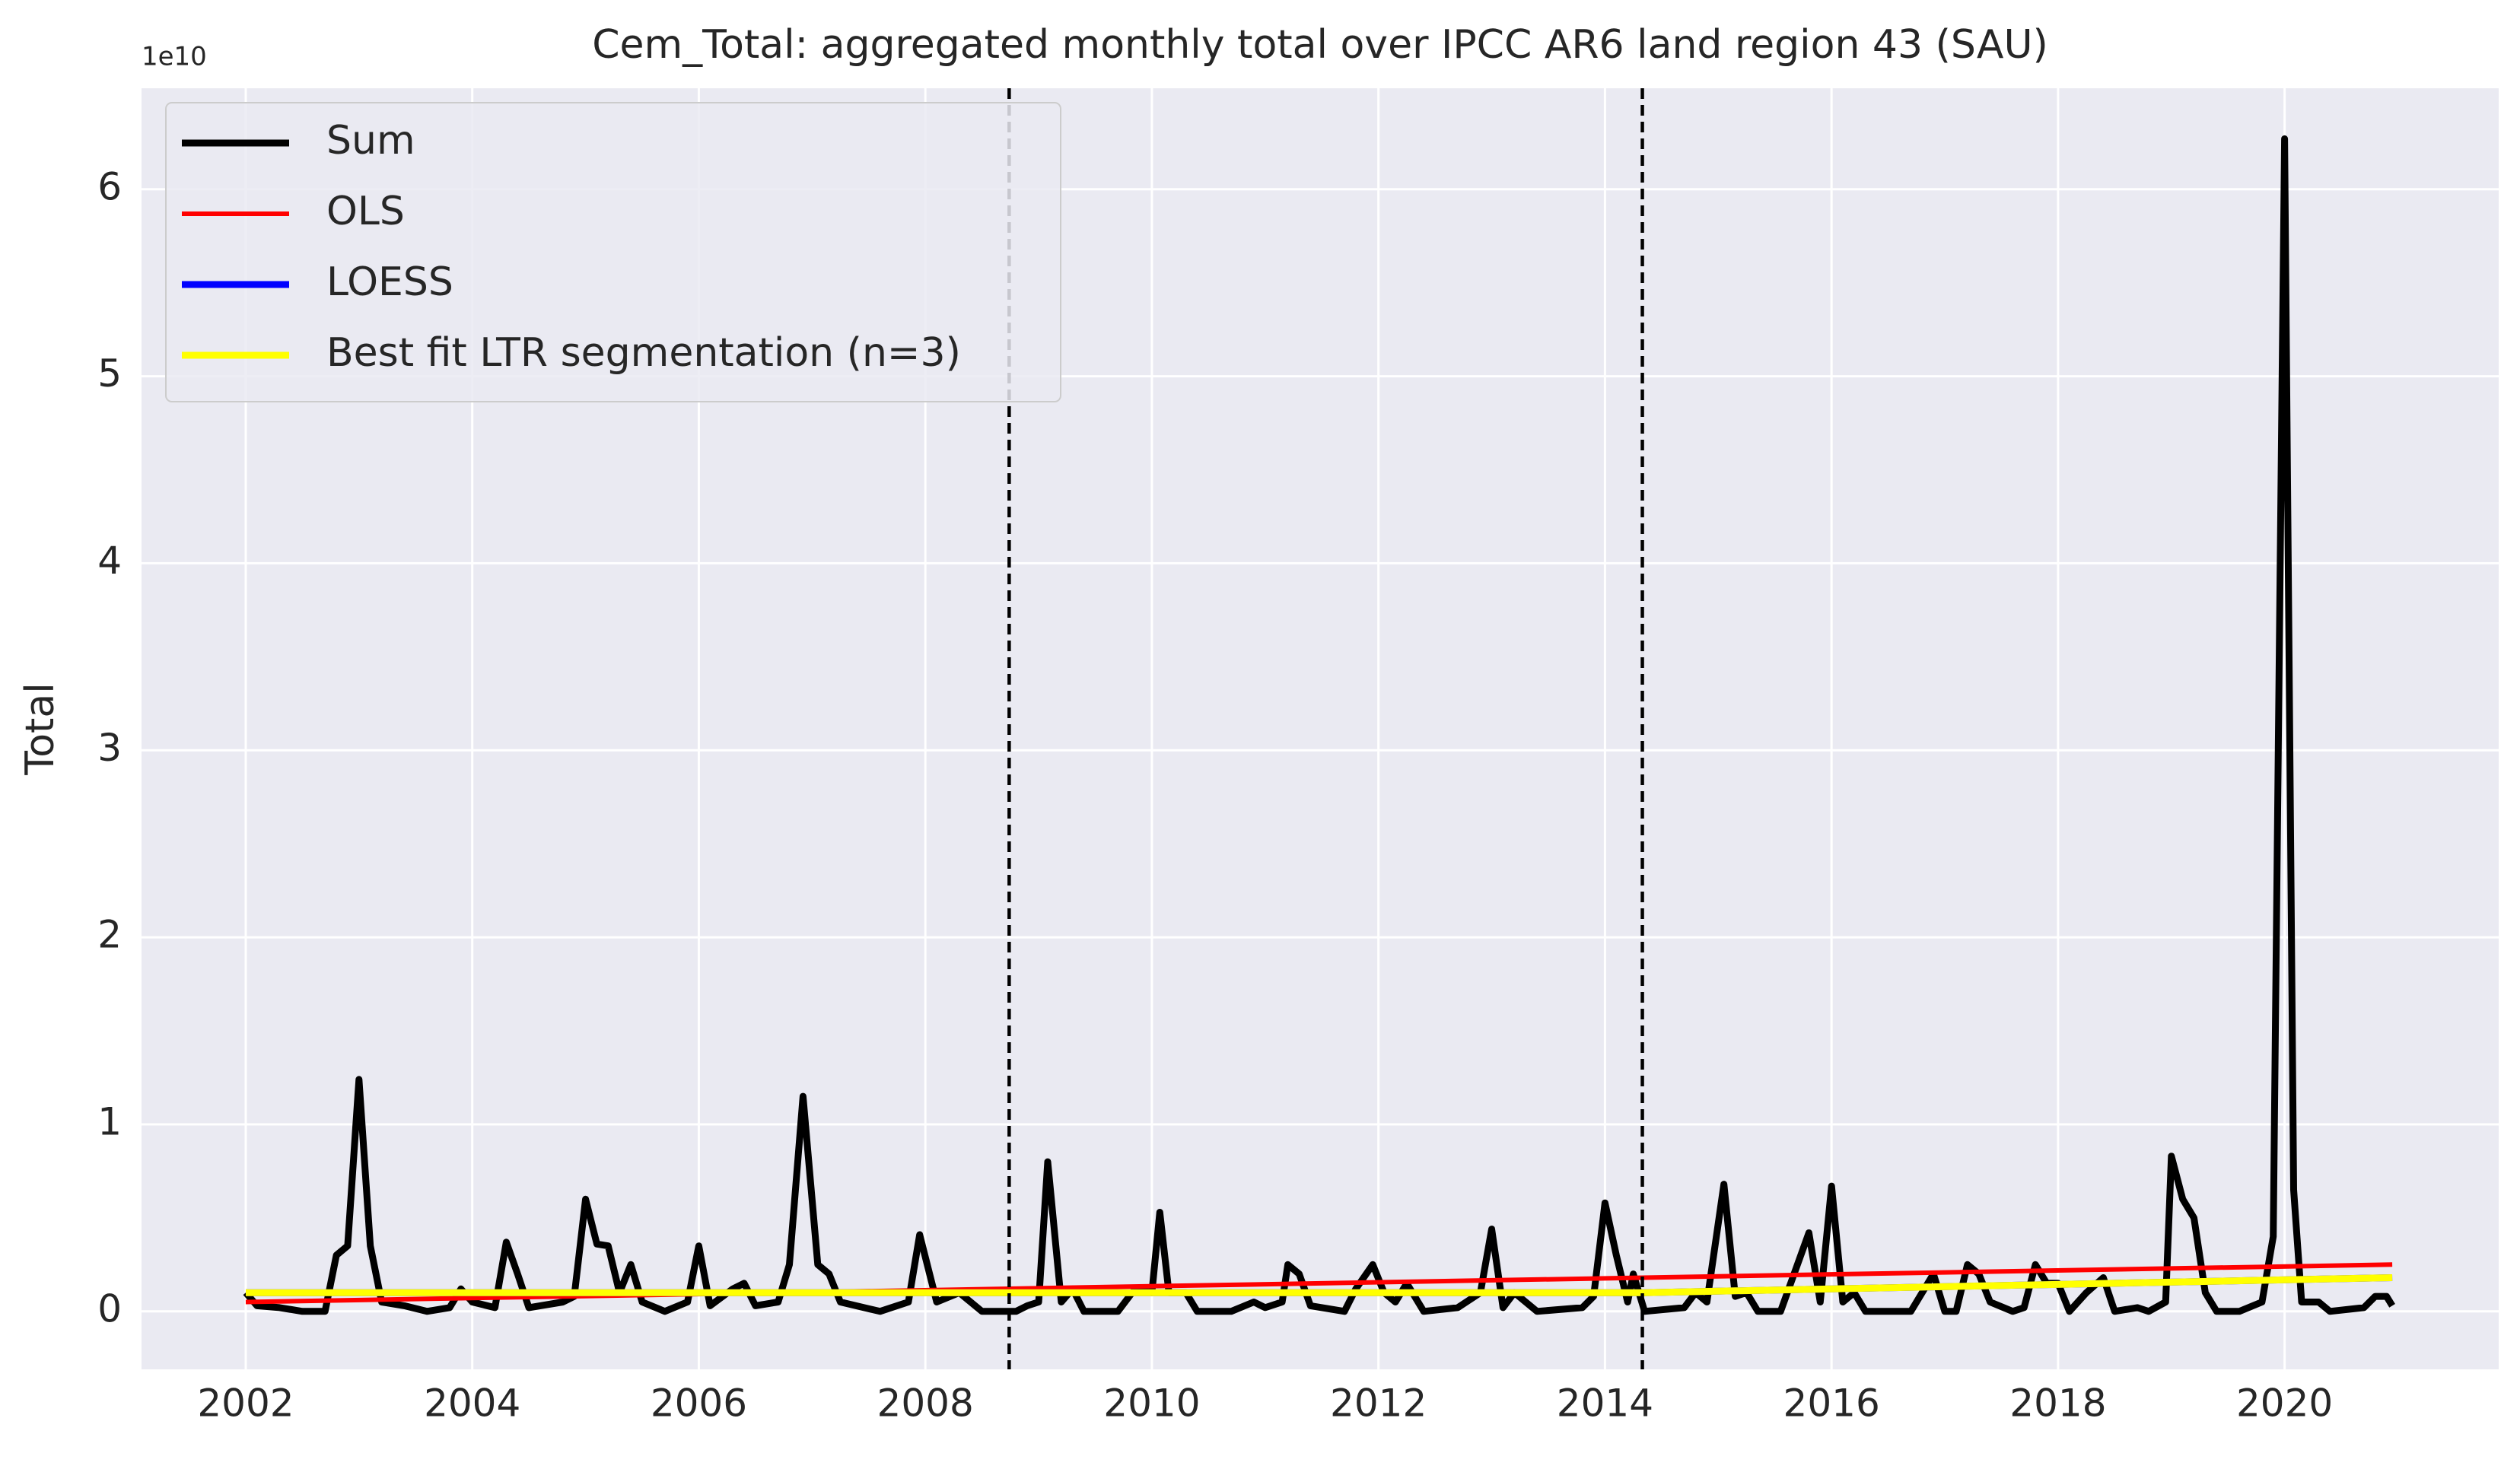 The width and height of the screenshot is (2520, 1469). Describe the element at coordinates (109, 1121) in the screenshot. I see `y-tick-label: 1` at that location.